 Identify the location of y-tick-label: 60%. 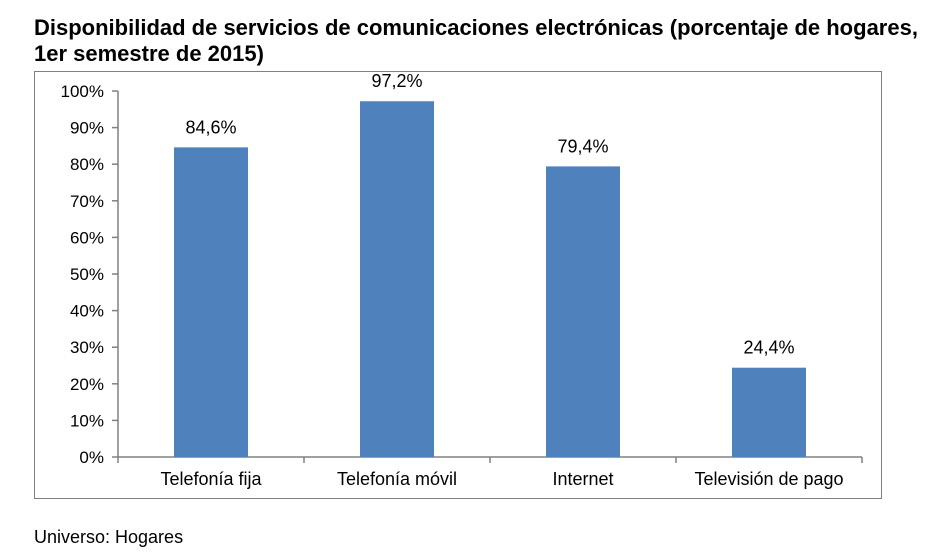
(87, 237).